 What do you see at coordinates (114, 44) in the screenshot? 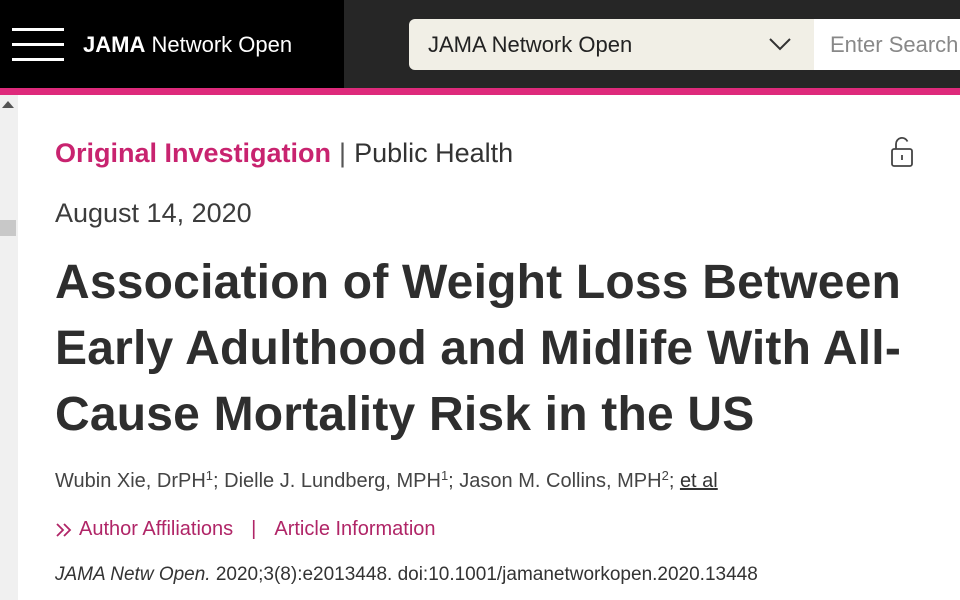
I see `brand-bold: JAMA` at bounding box center [114, 44].